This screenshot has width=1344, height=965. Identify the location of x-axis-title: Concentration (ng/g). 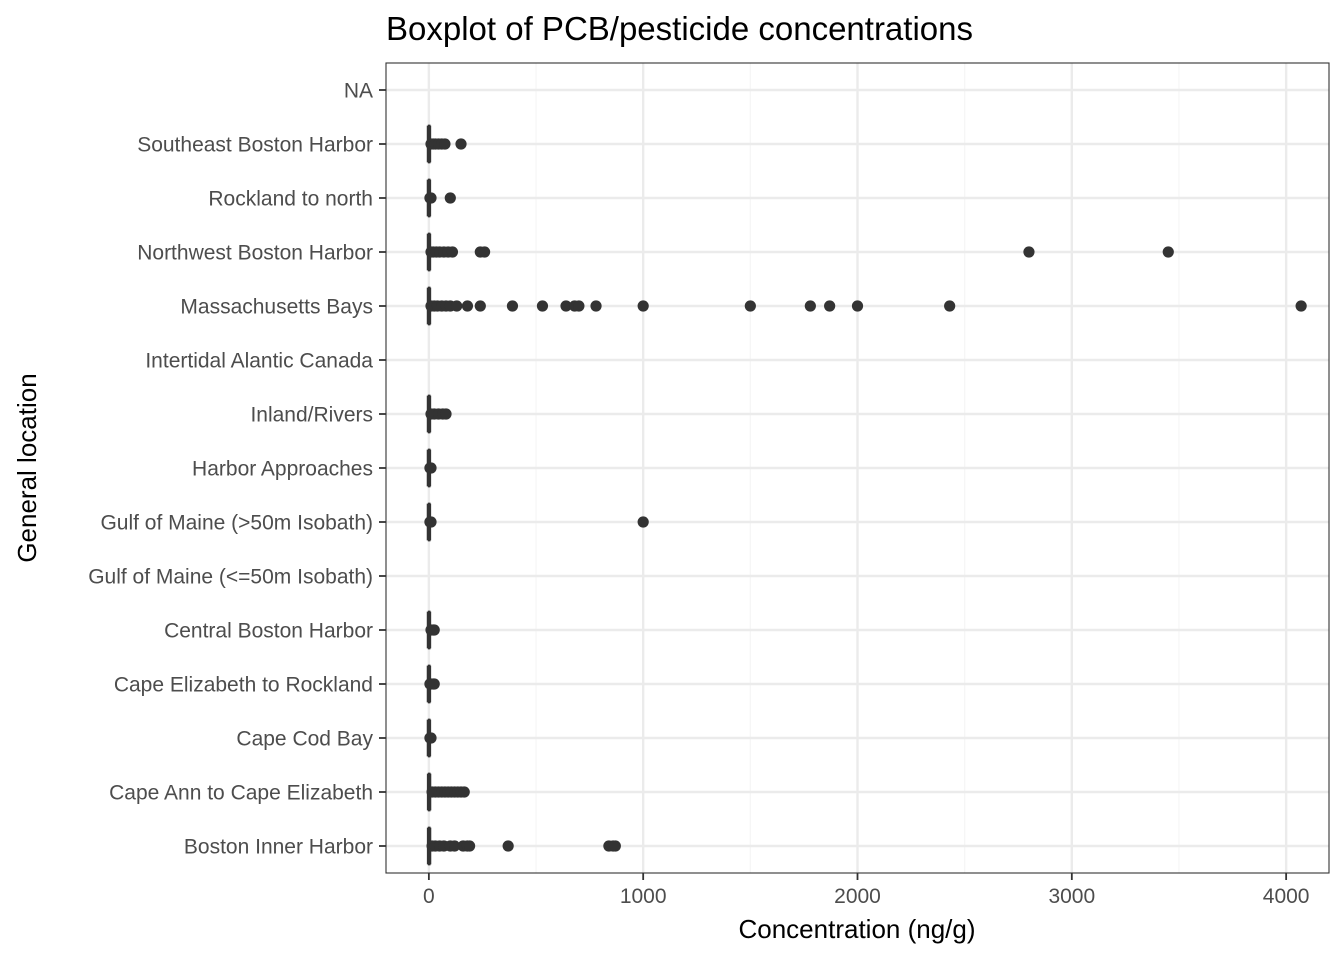
(856, 929).